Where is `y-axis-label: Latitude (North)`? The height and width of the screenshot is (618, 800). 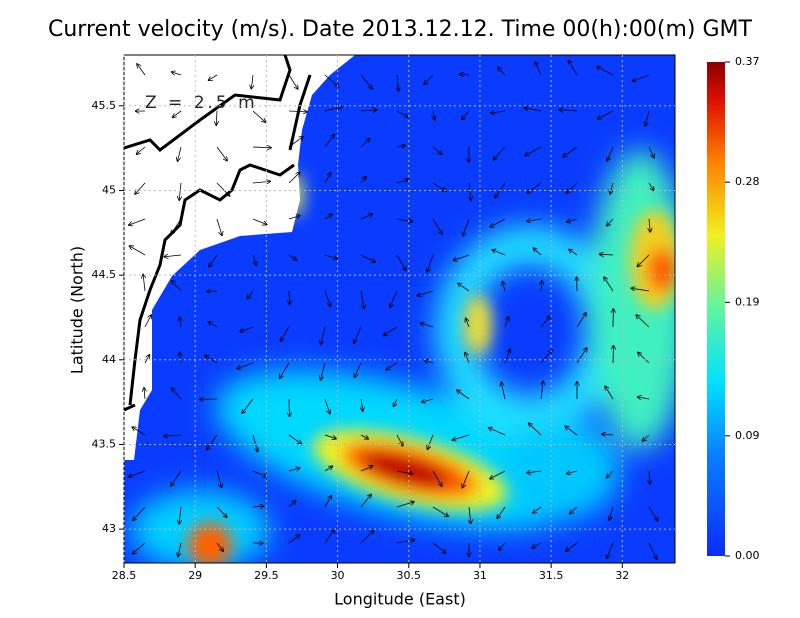
y-axis-label: Latitude (North) is located at coordinates (77, 310).